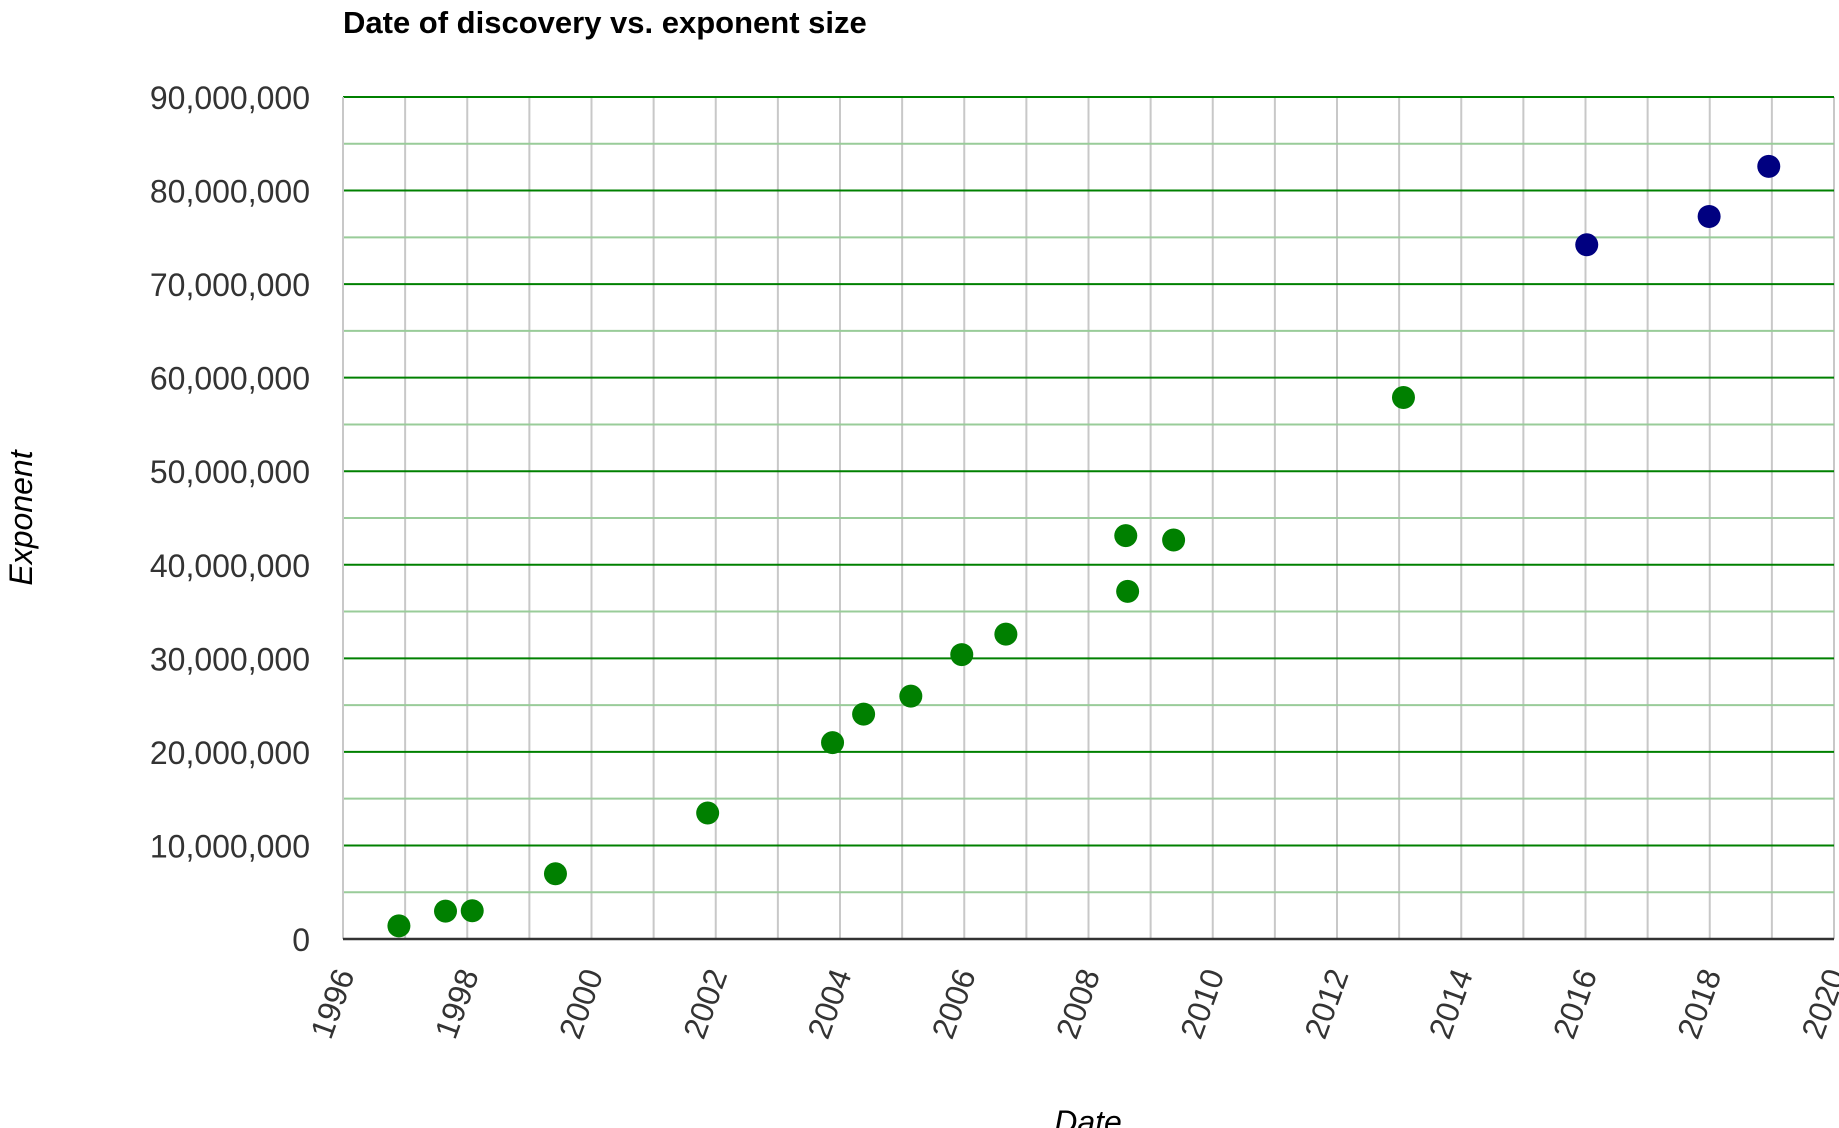 The height and width of the screenshot is (1128, 1839). What do you see at coordinates (1326, 1003) in the screenshot?
I see `x-tick-label: 2012` at bounding box center [1326, 1003].